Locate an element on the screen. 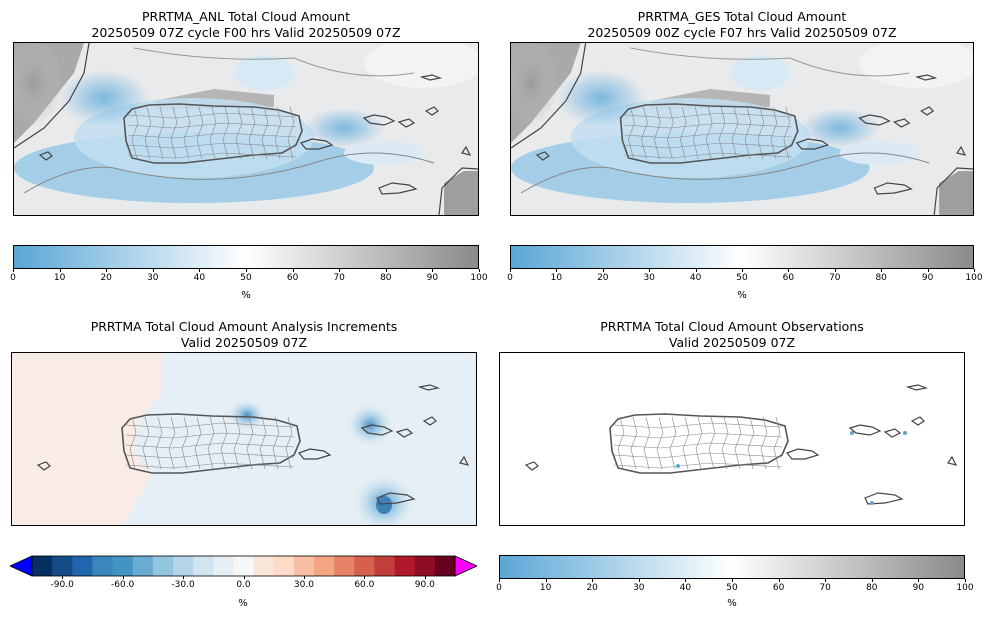 The image size is (993, 620). colorbar-extend-low is located at coordinates (21, 566).